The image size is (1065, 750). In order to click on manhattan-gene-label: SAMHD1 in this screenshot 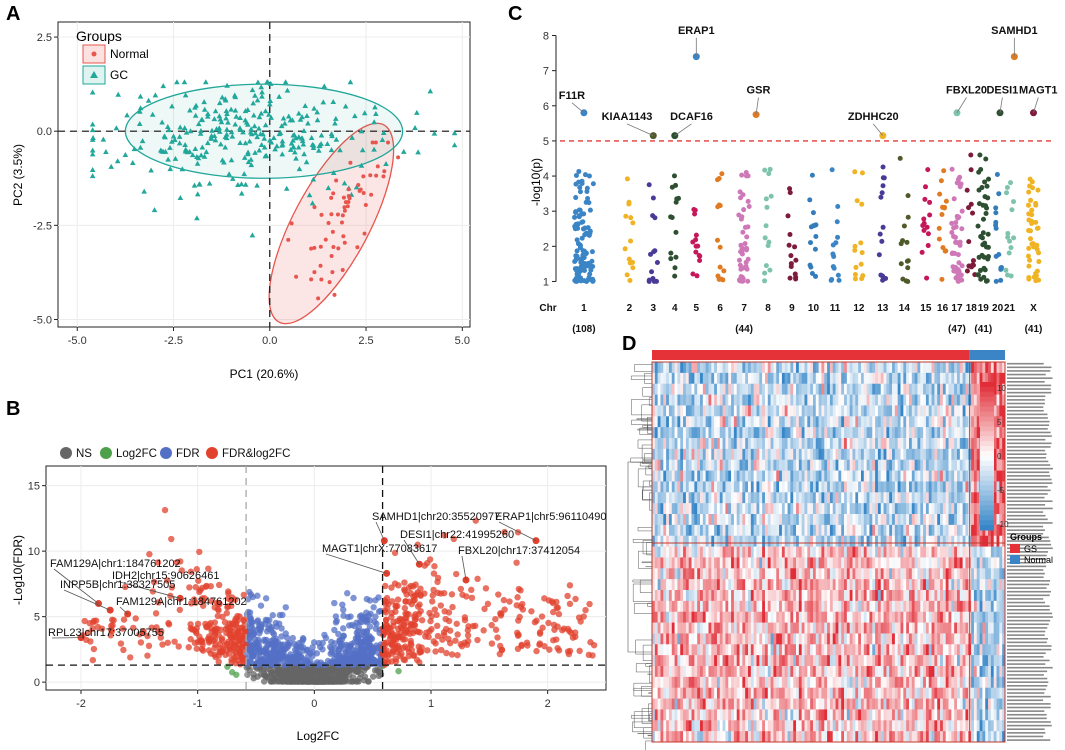, I will do `click(1014, 31)`.